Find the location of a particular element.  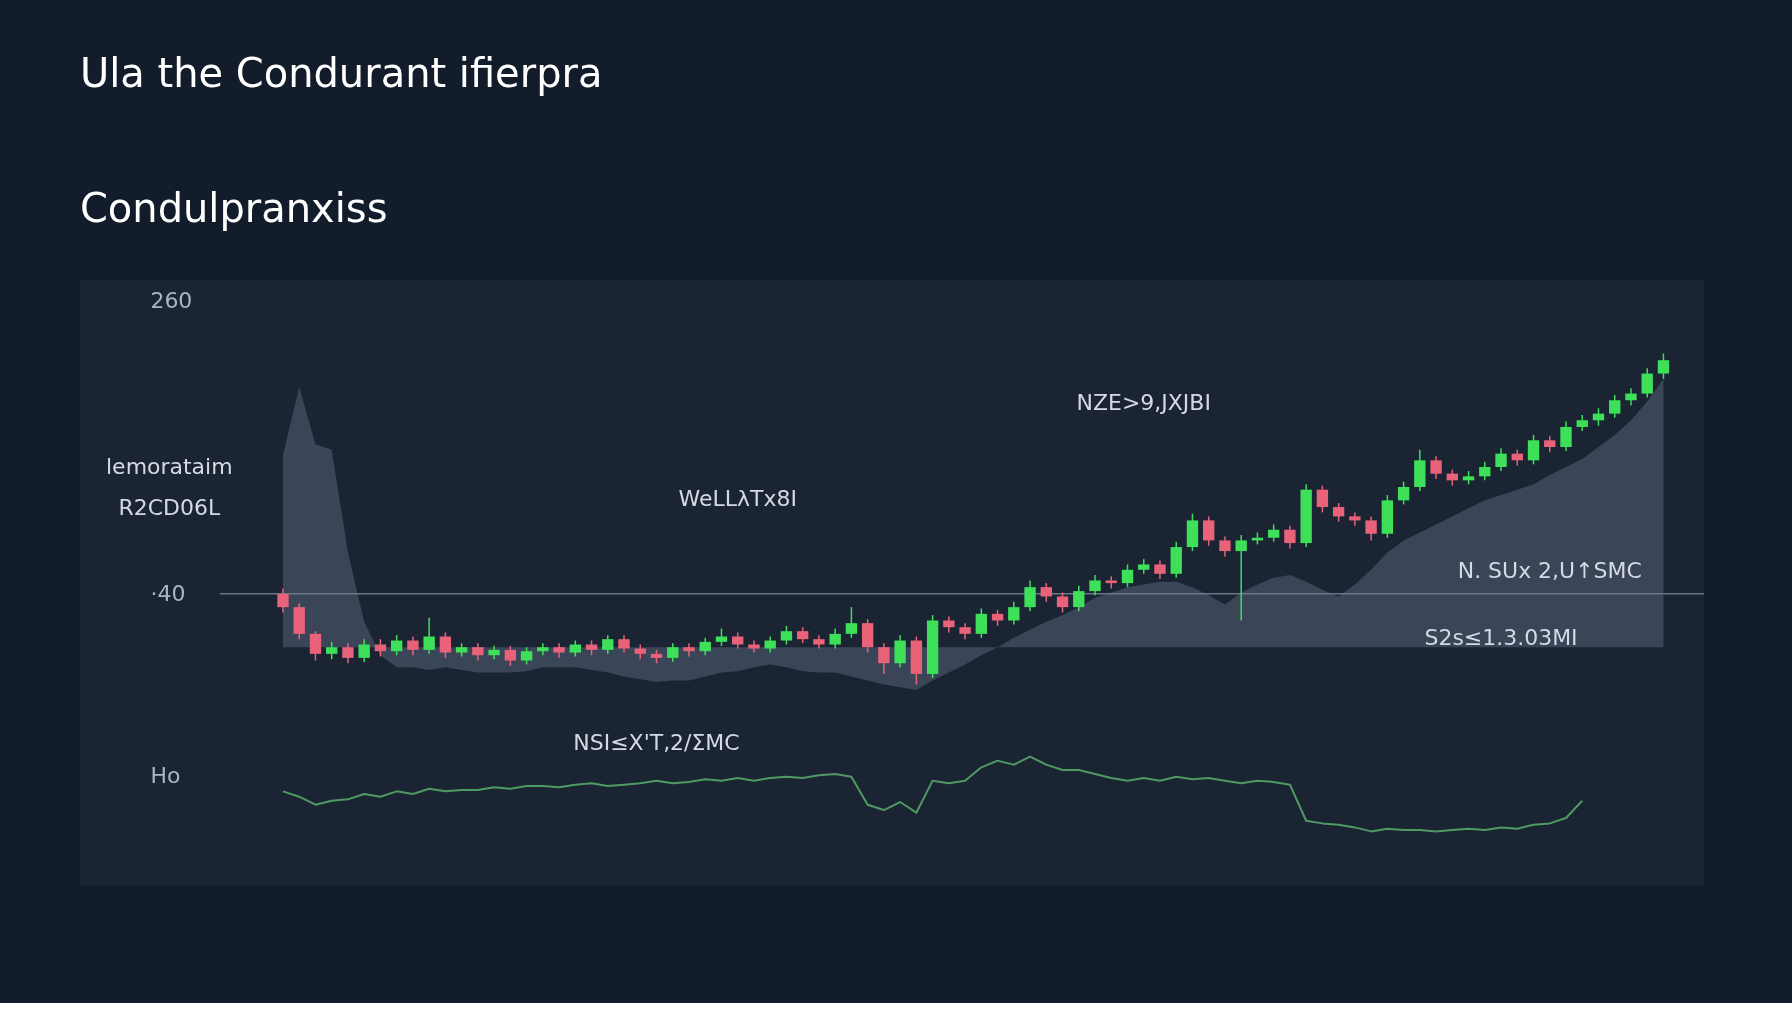

annotation: lemorataim is located at coordinates (169, 466).